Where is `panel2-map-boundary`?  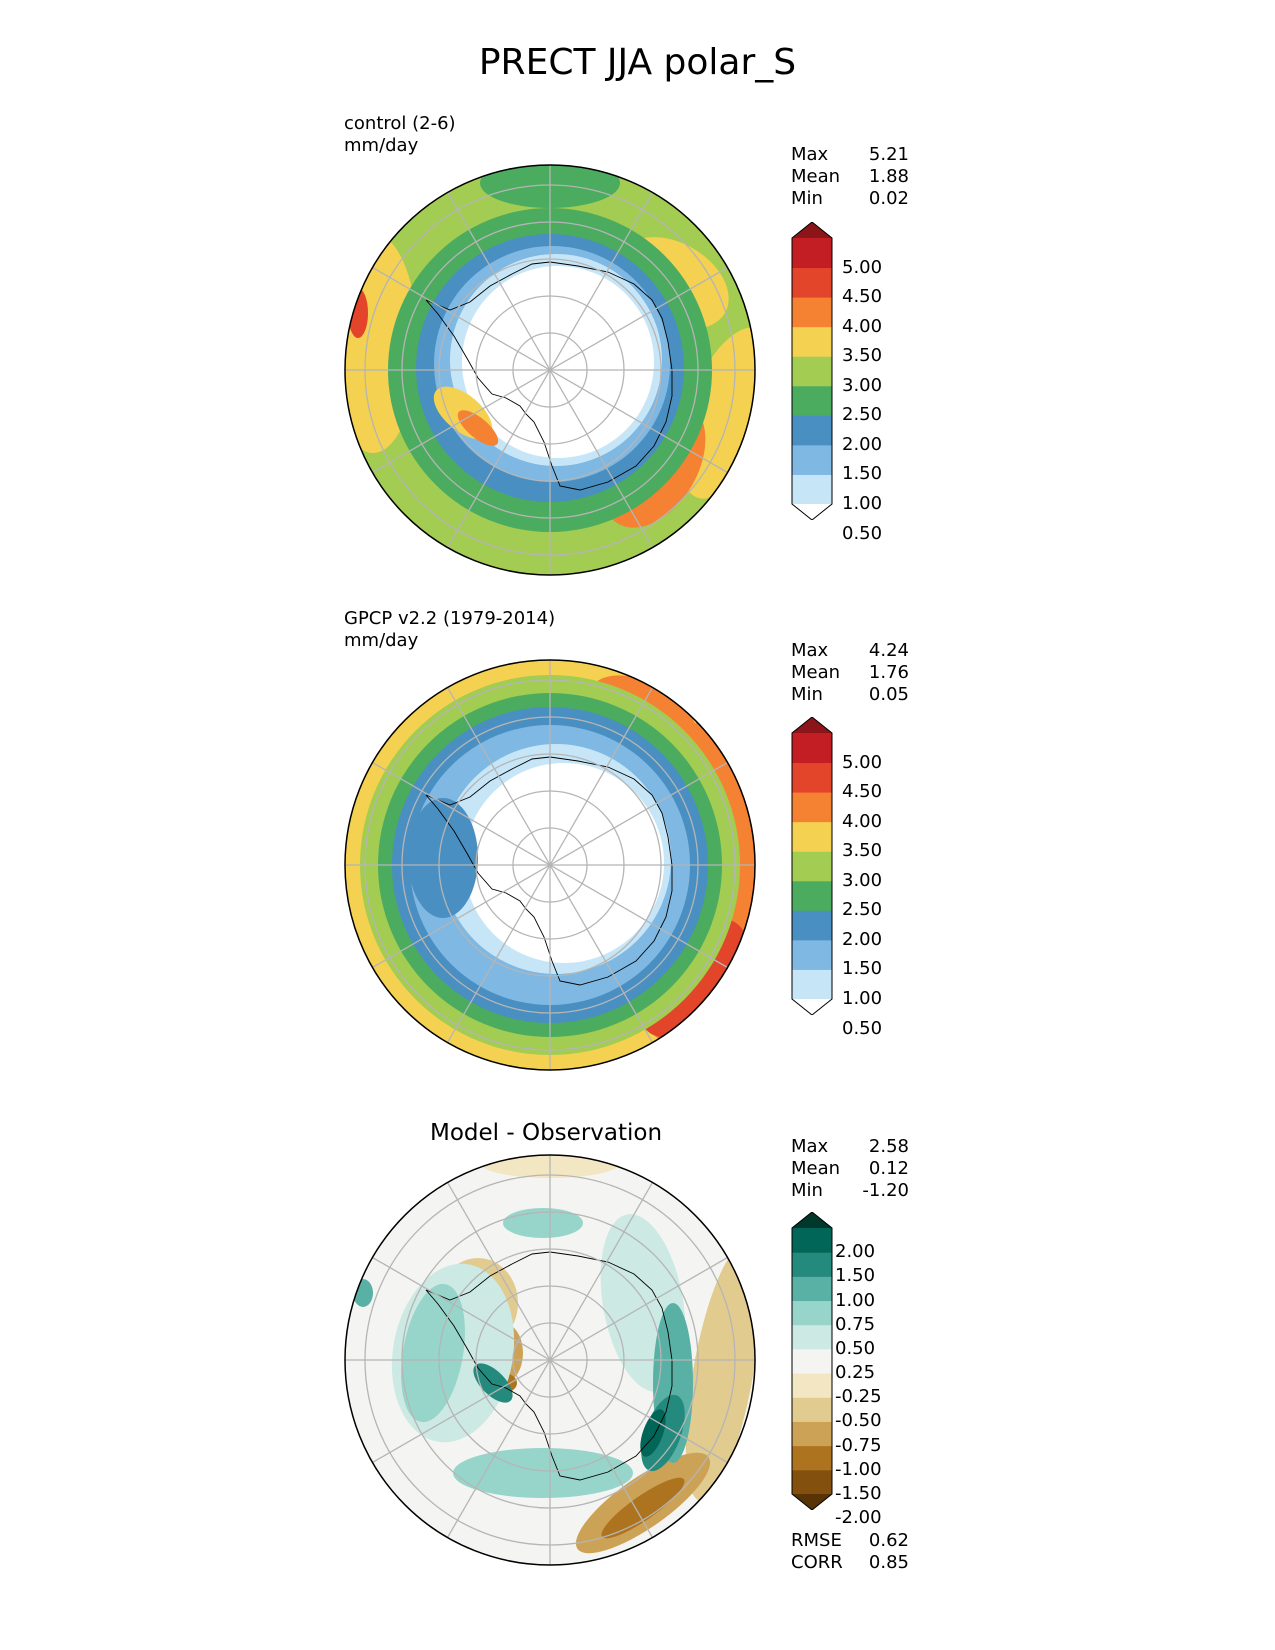 panel2-map-boundary is located at coordinates (550, 865).